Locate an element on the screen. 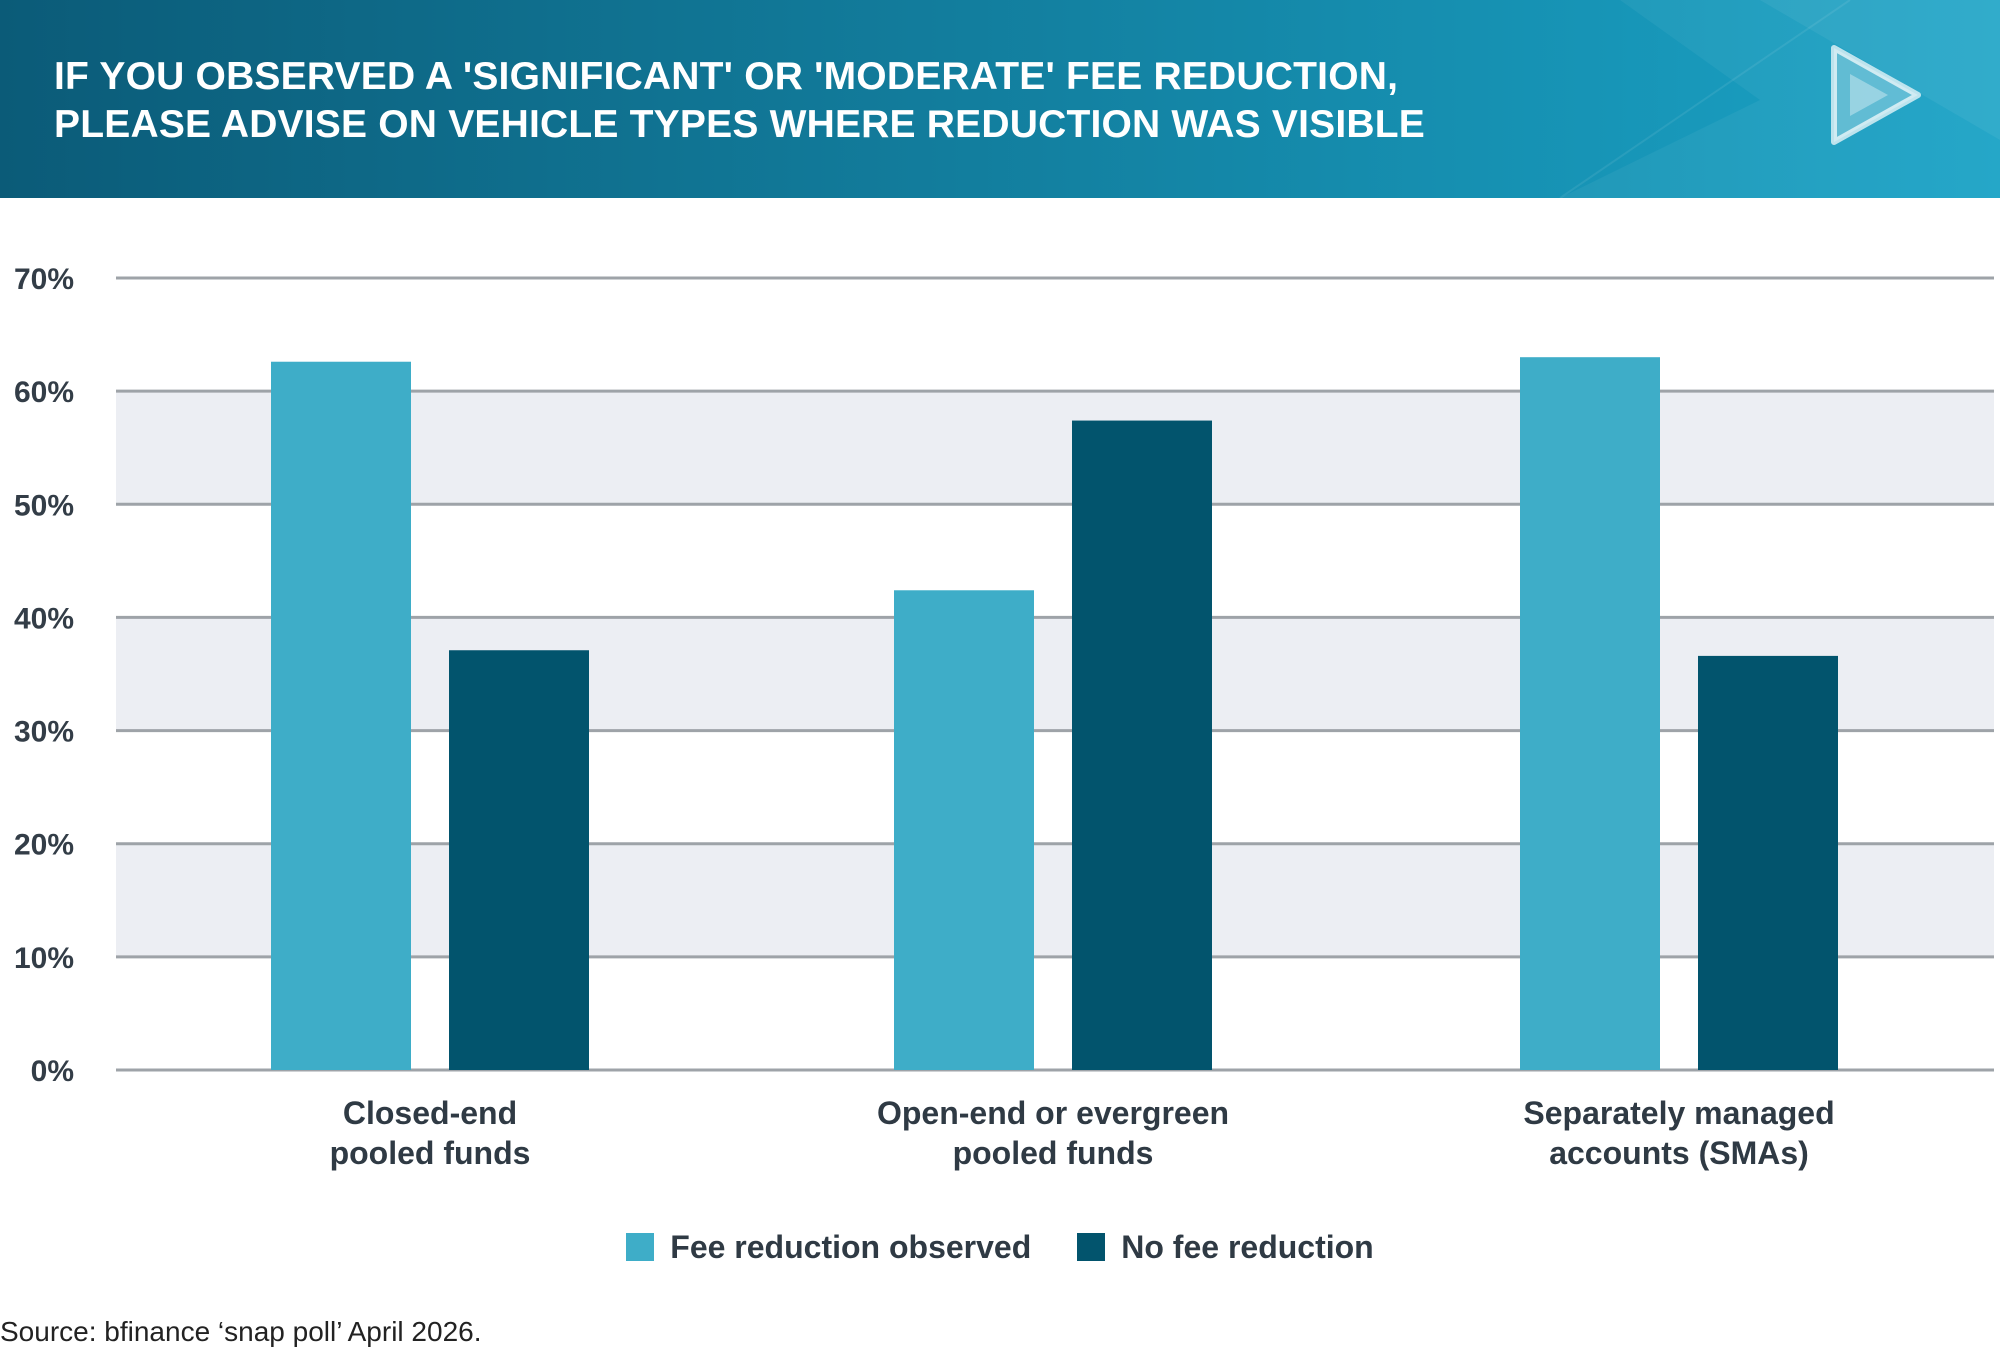  y-tick-label: 20% is located at coordinates (44, 845).